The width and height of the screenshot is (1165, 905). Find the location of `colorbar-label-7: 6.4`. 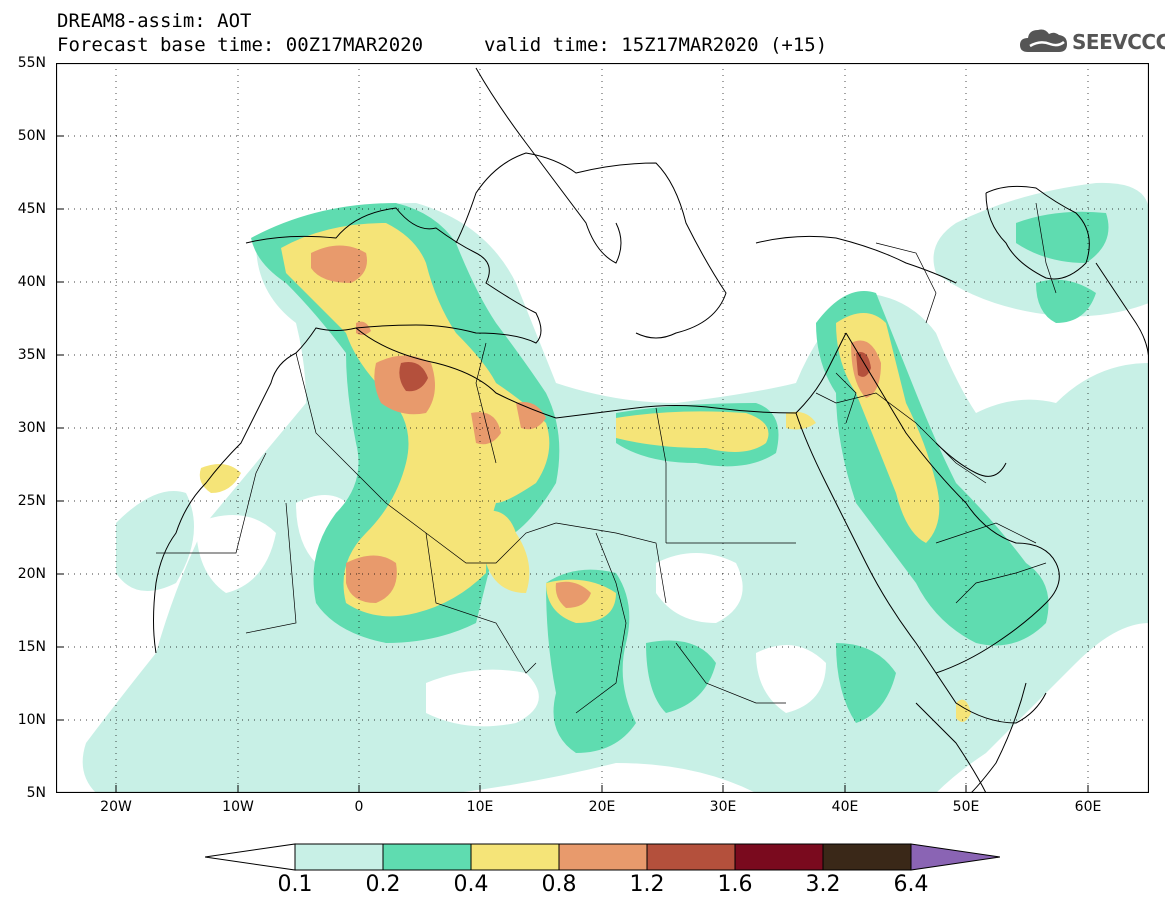

colorbar-label-7: 6.4 is located at coordinates (911, 884).